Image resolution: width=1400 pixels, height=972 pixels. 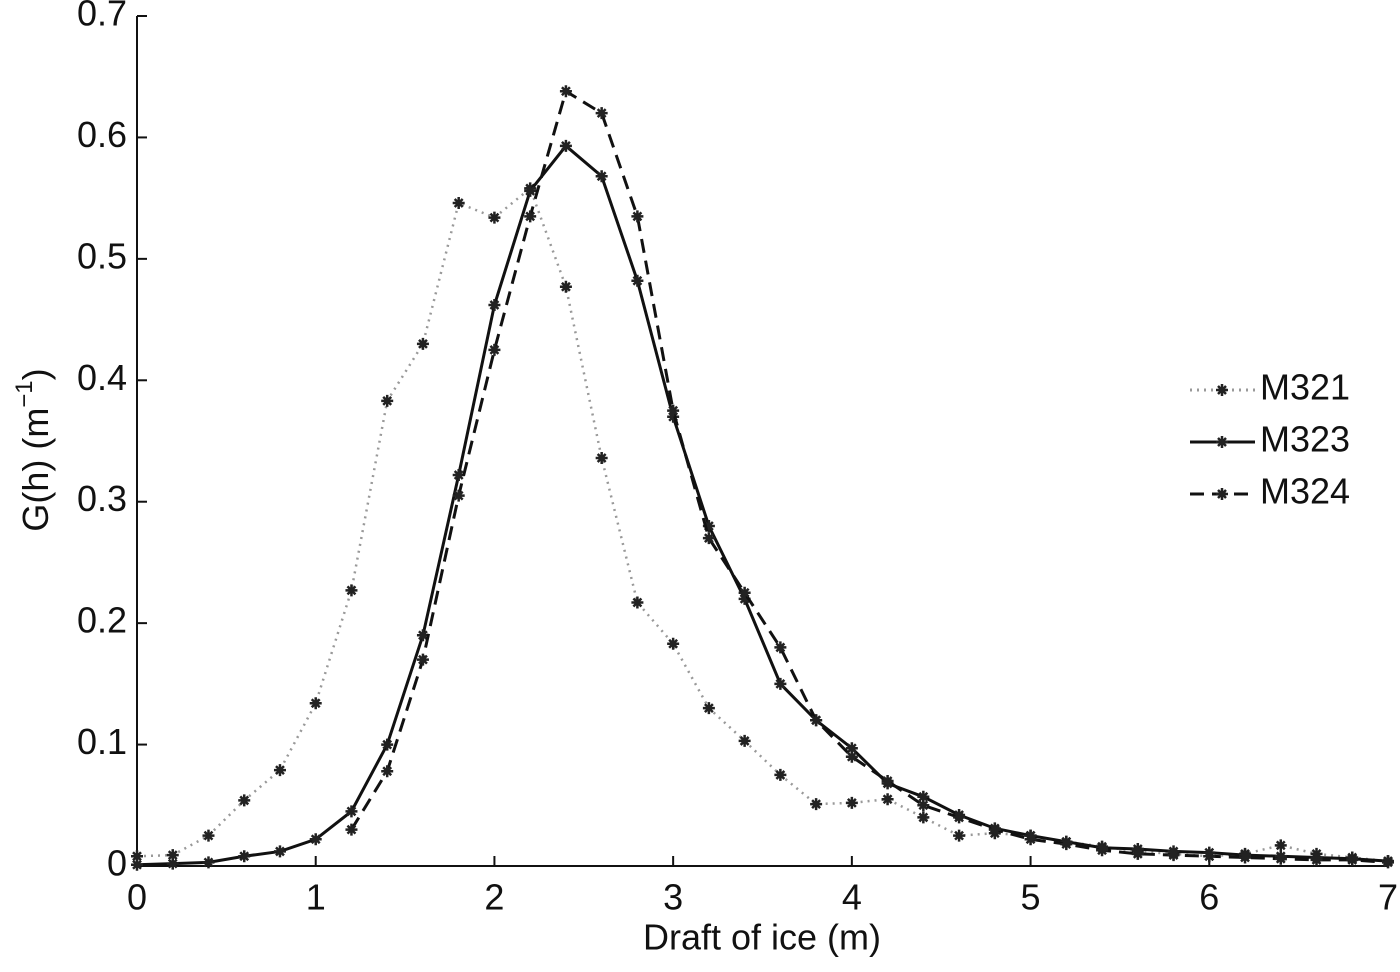 What do you see at coordinates (102, 377) in the screenshot?
I see `y-tick-label: 0.4` at bounding box center [102, 377].